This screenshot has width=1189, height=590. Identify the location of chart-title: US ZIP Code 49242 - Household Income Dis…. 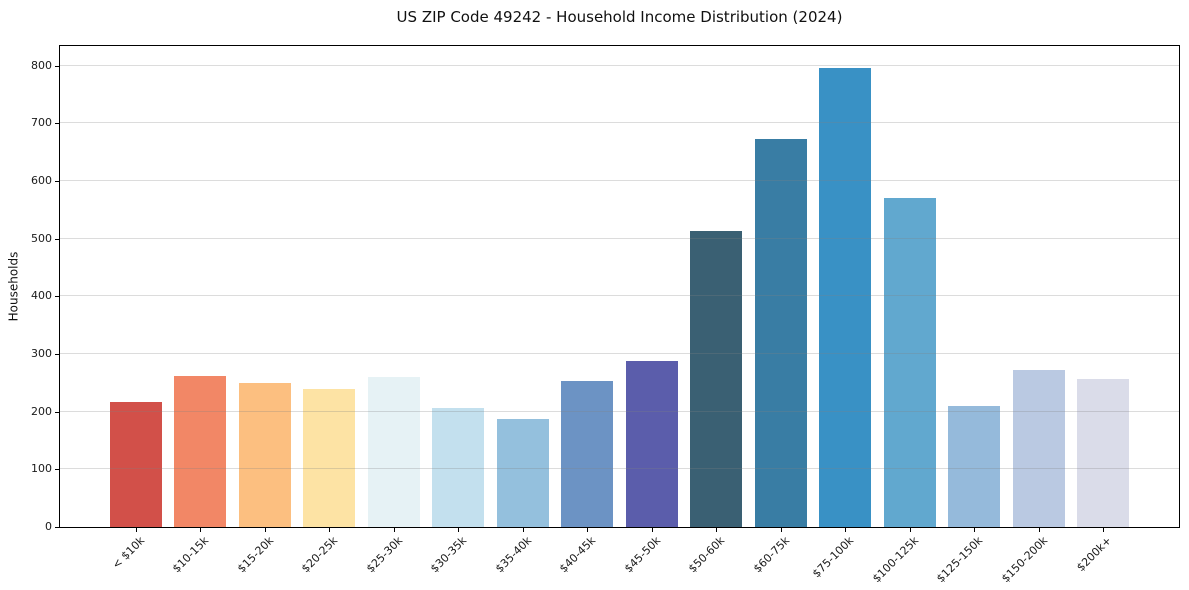
(619, 17).